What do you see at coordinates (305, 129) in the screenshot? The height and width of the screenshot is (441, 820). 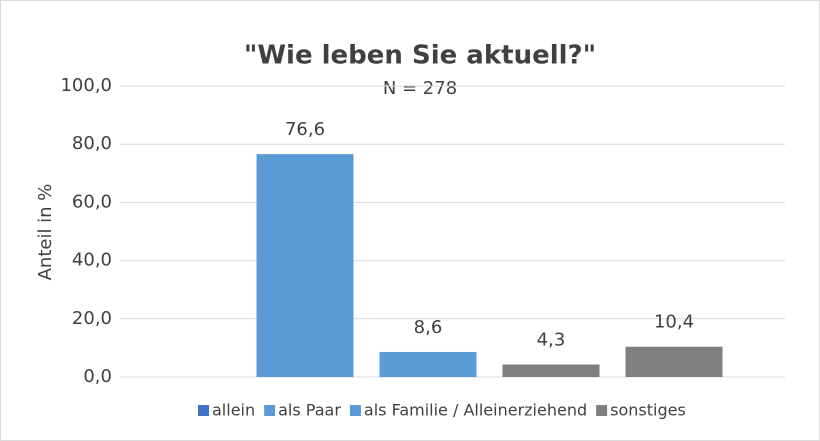 I see `value-label: 76,6` at bounding box center [305, 129].